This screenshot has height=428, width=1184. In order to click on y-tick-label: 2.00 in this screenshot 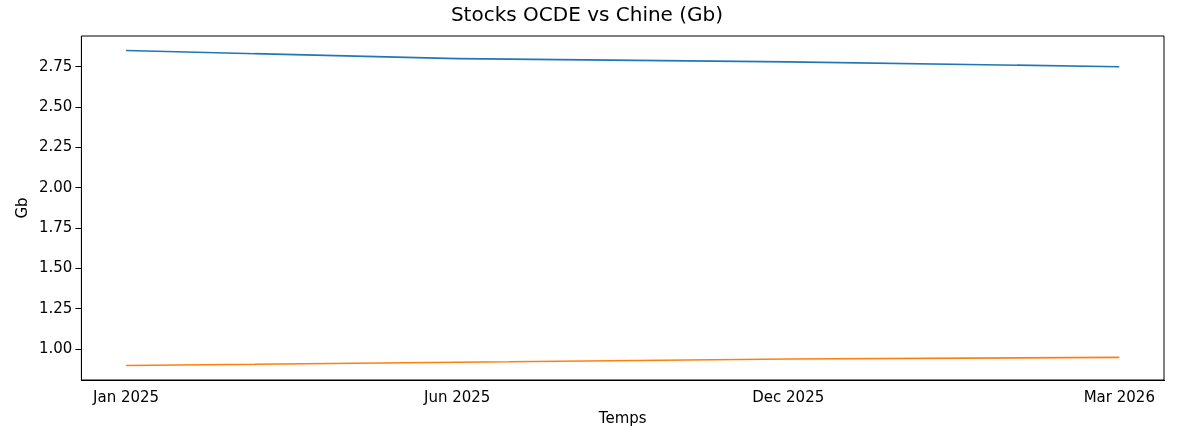, I will do `click(55, 186)`.